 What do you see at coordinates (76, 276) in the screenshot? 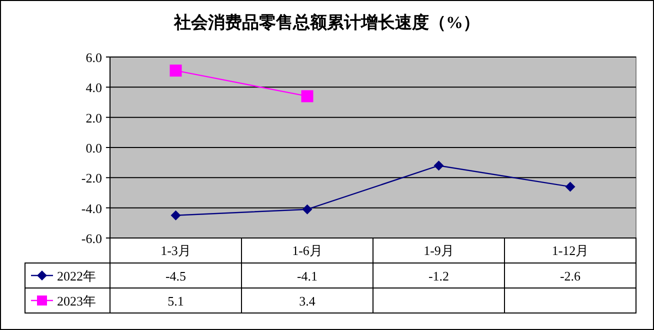
I see `legend-label: 2022年` at bounding box center [76, 276].